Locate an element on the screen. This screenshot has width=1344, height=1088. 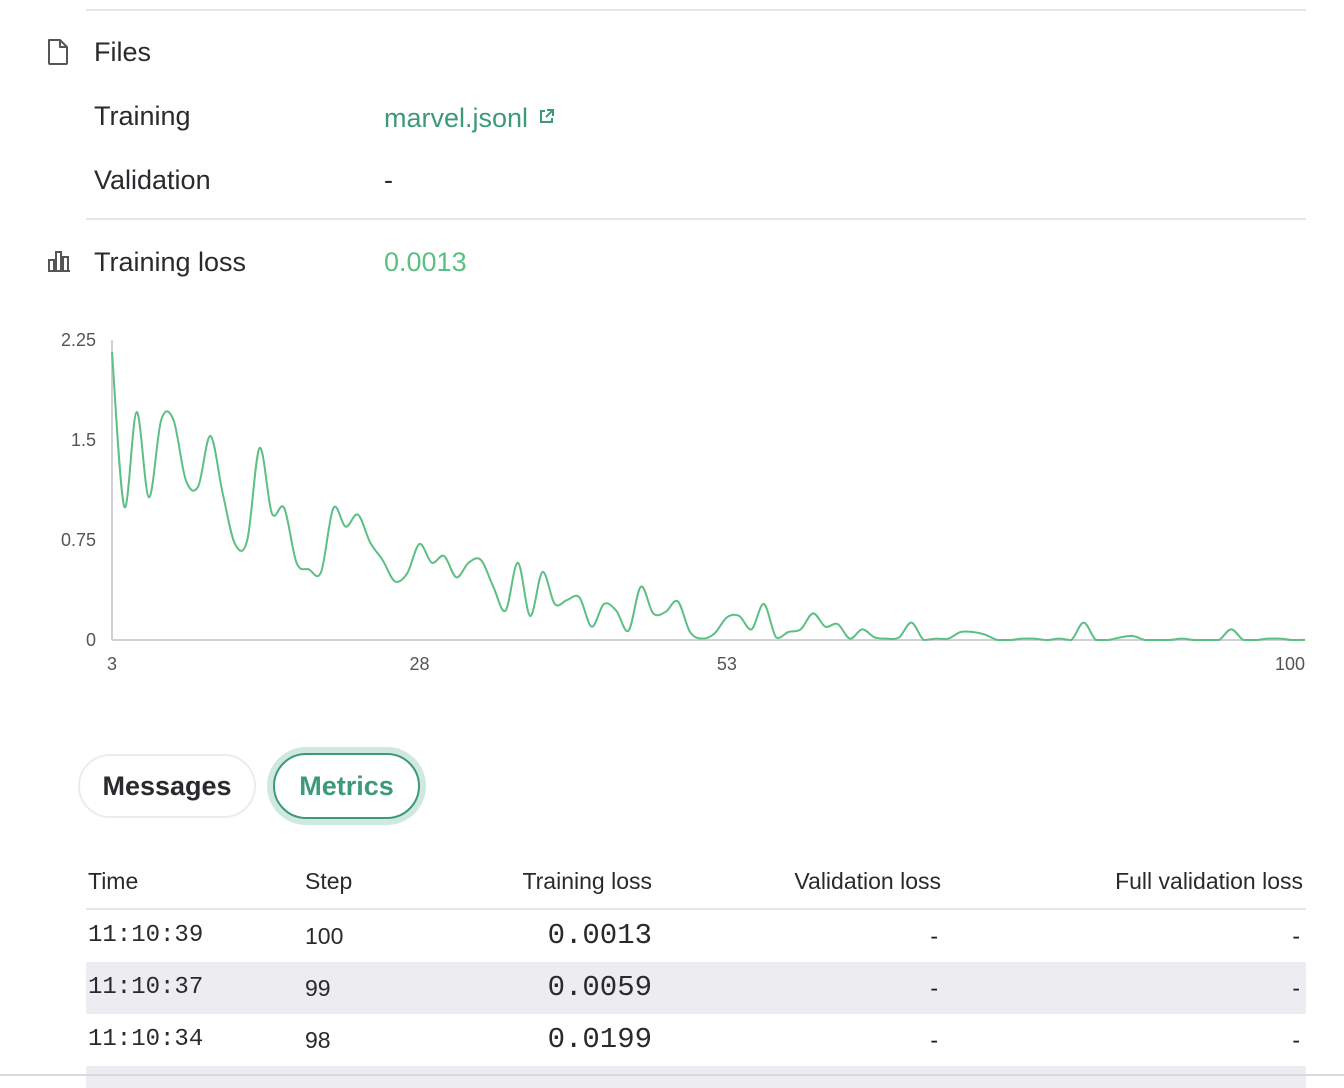
external-link-icon is located at coordinates (546, 116).